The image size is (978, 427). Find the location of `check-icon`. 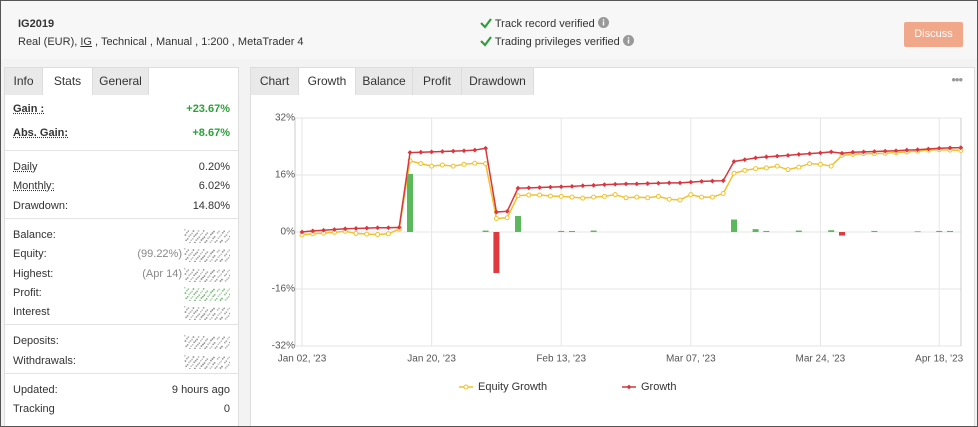

check-icon is located at coordinates (486, 41).